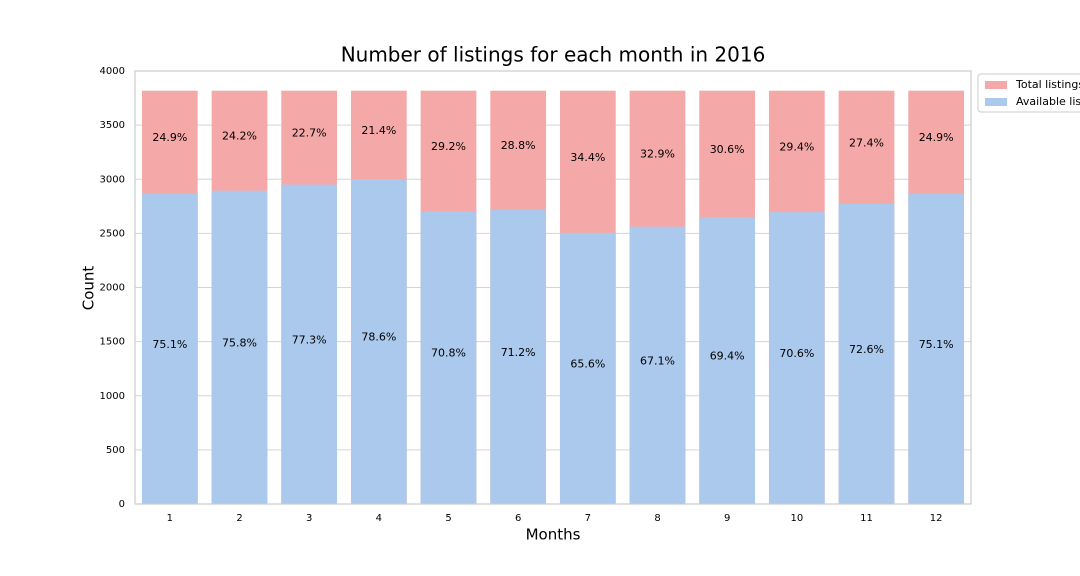 Image resolution: width=1080 pixels, height=576 pixels. Describe the element at coordinates (309, 339) in the screenshot. I see `data-label: 77.3%` at that location.